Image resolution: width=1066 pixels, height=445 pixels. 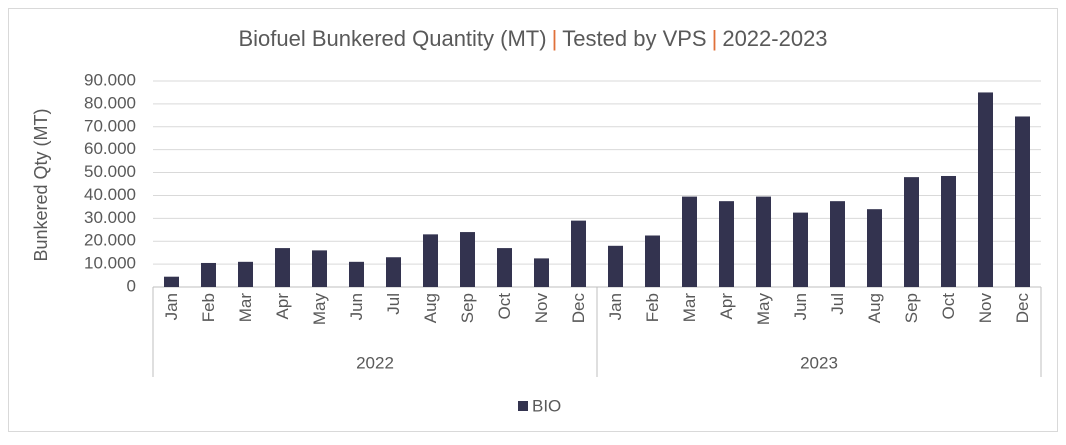 What do you see at coordinates (110, 148) in the screenshot?
I see `y-tick-label: 60.000` at bounding box center [110, 148].